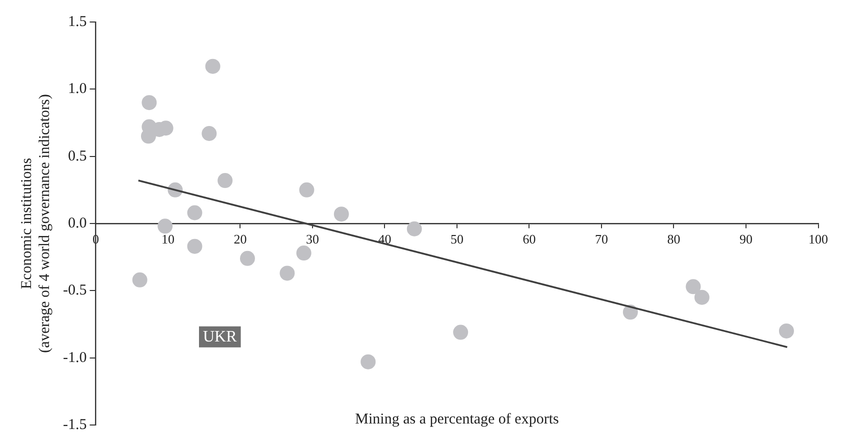 The image size is (841, 445). Describe the element at coordinates (77, 223) in the screenshot. I see `y-tick-label: 0.0` at that location.